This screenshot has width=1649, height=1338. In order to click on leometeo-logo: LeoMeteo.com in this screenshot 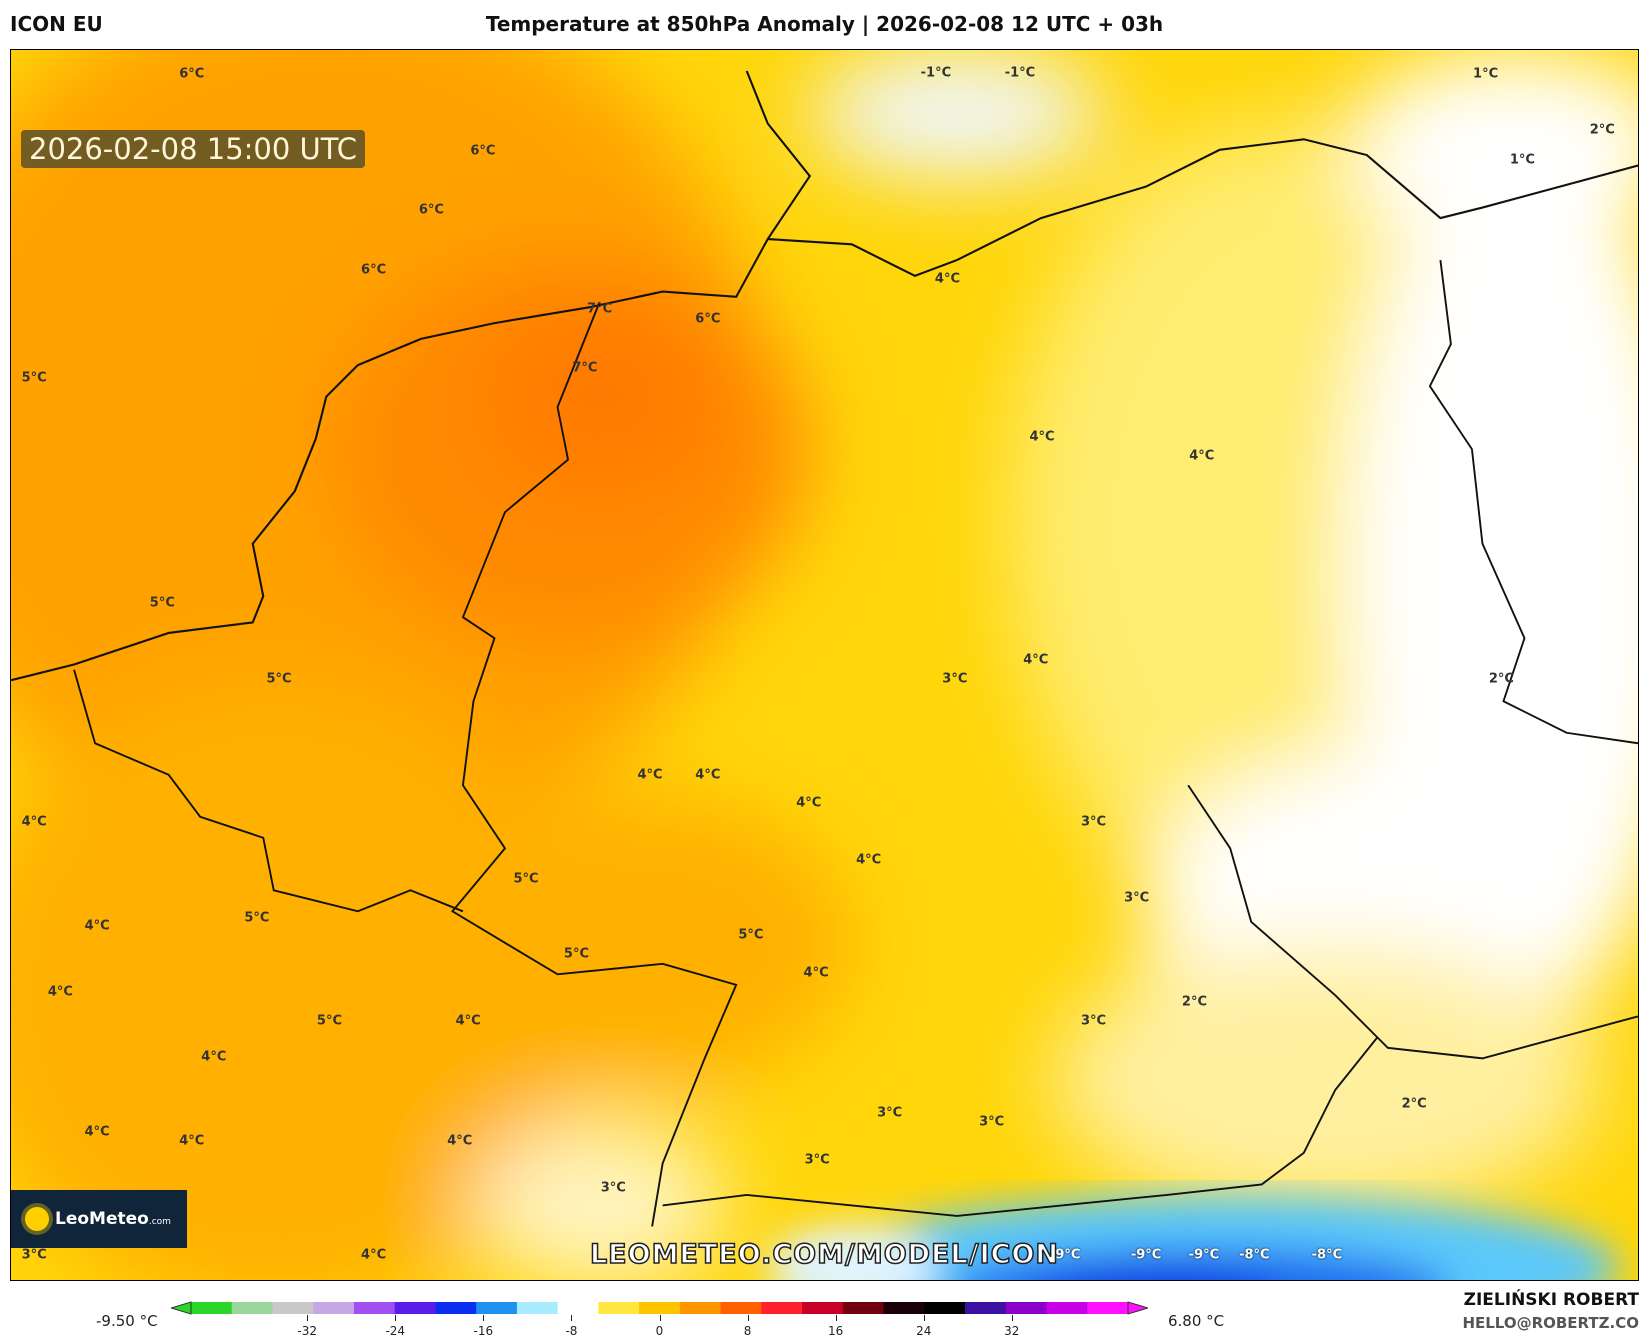, I will do `click(99, 1219)`.